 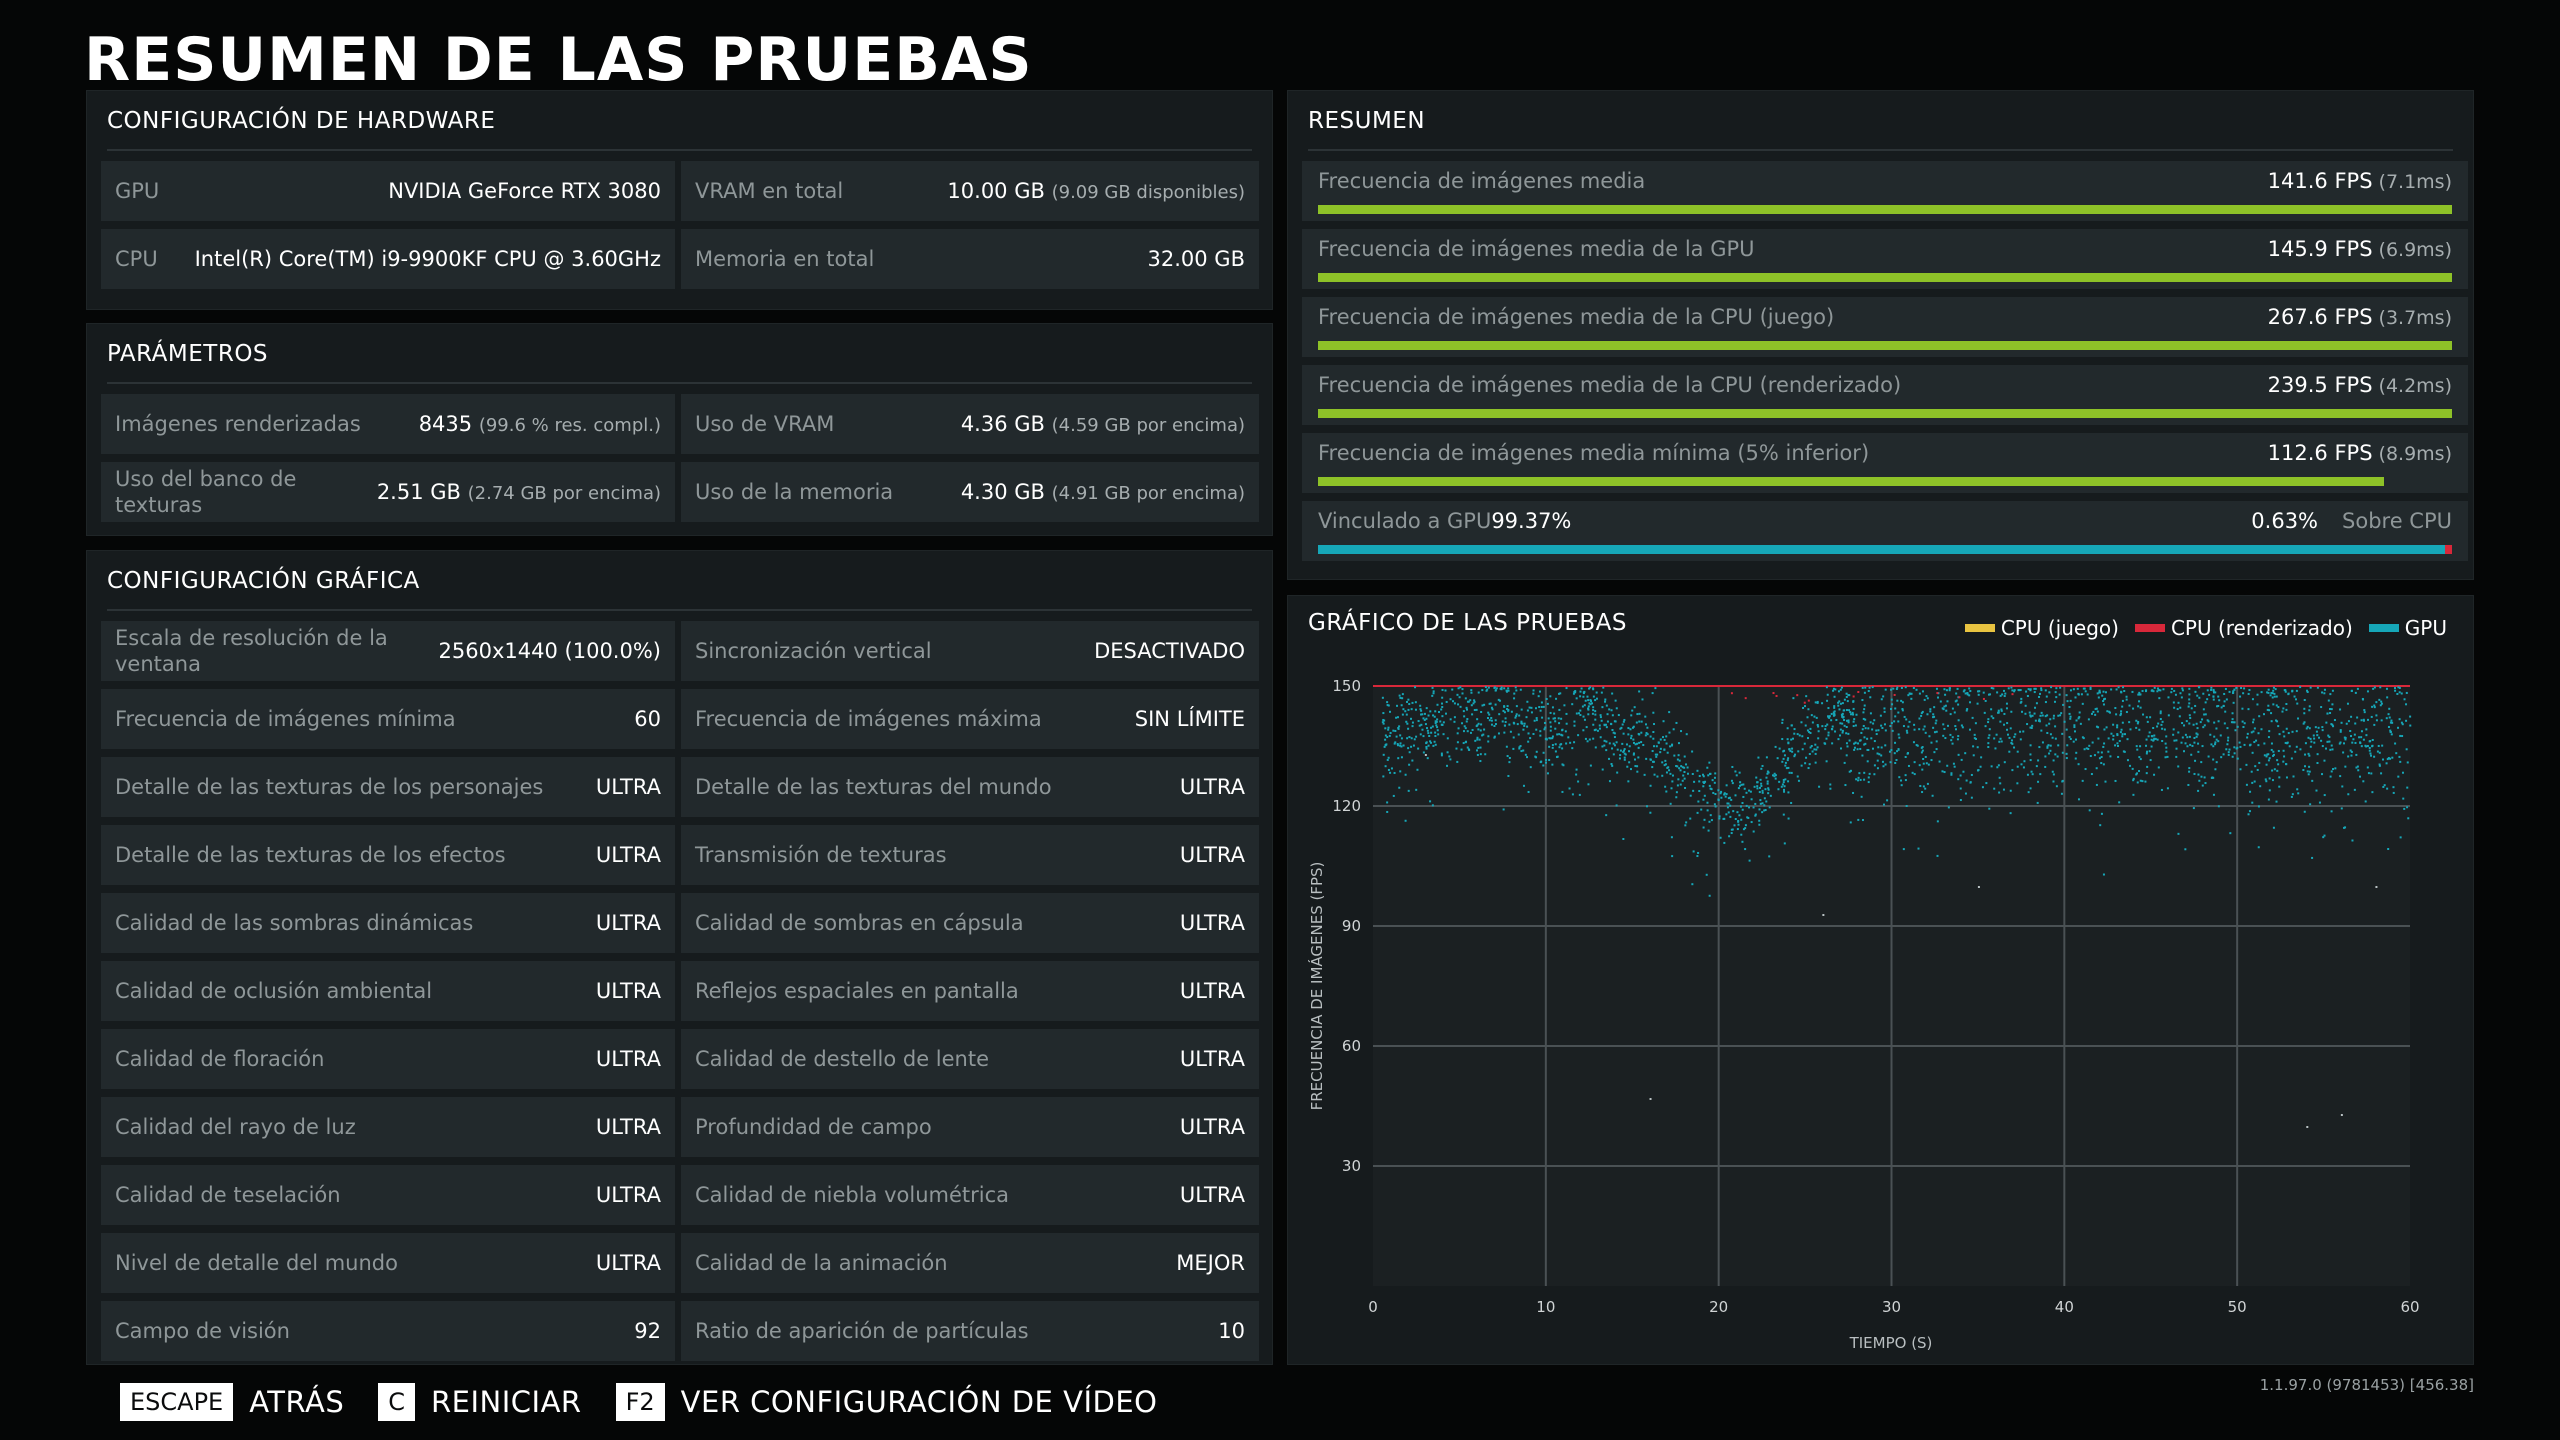 I want to click on c-key: C, so click(x=397, y=1402).